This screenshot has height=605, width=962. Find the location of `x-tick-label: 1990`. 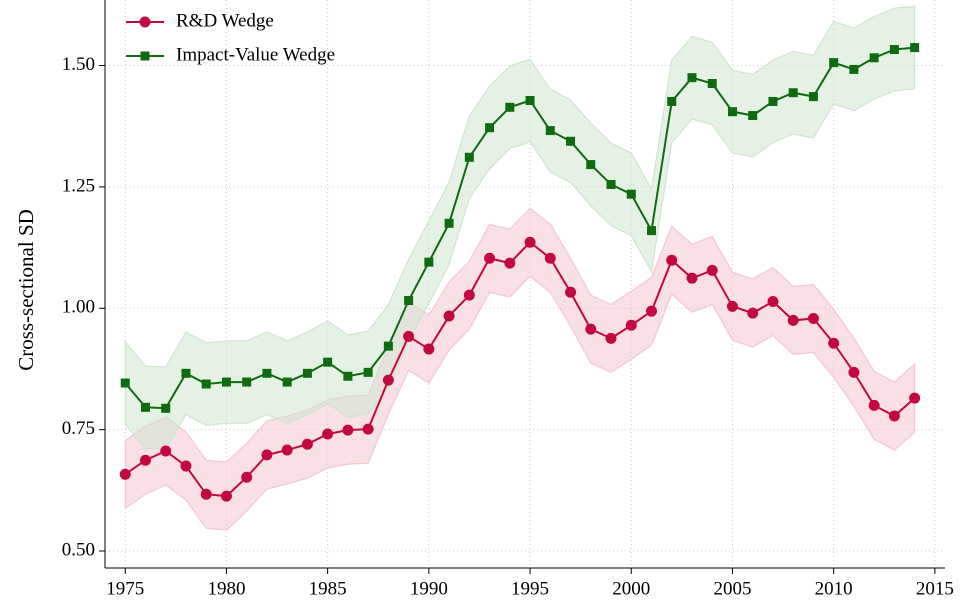

x-tick-label: 1990 is located at coordinates (429, 588).